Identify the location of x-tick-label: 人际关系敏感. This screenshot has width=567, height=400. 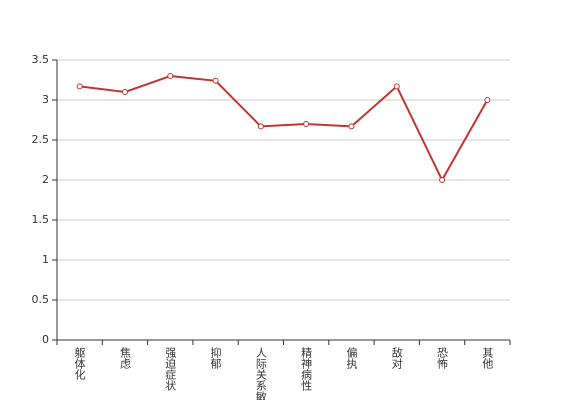
(260, 373).